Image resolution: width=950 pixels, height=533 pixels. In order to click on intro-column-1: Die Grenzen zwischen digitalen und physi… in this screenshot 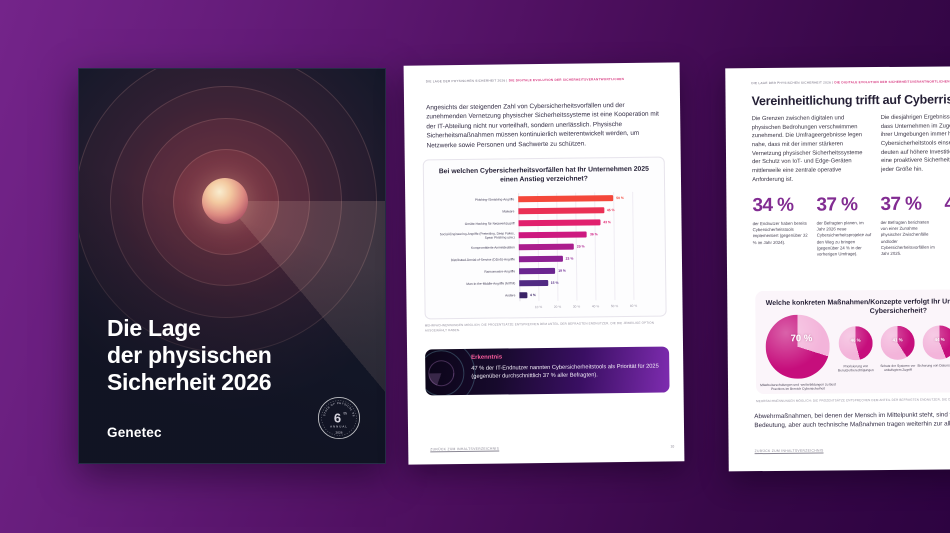, I will do `click(807, 149)`.